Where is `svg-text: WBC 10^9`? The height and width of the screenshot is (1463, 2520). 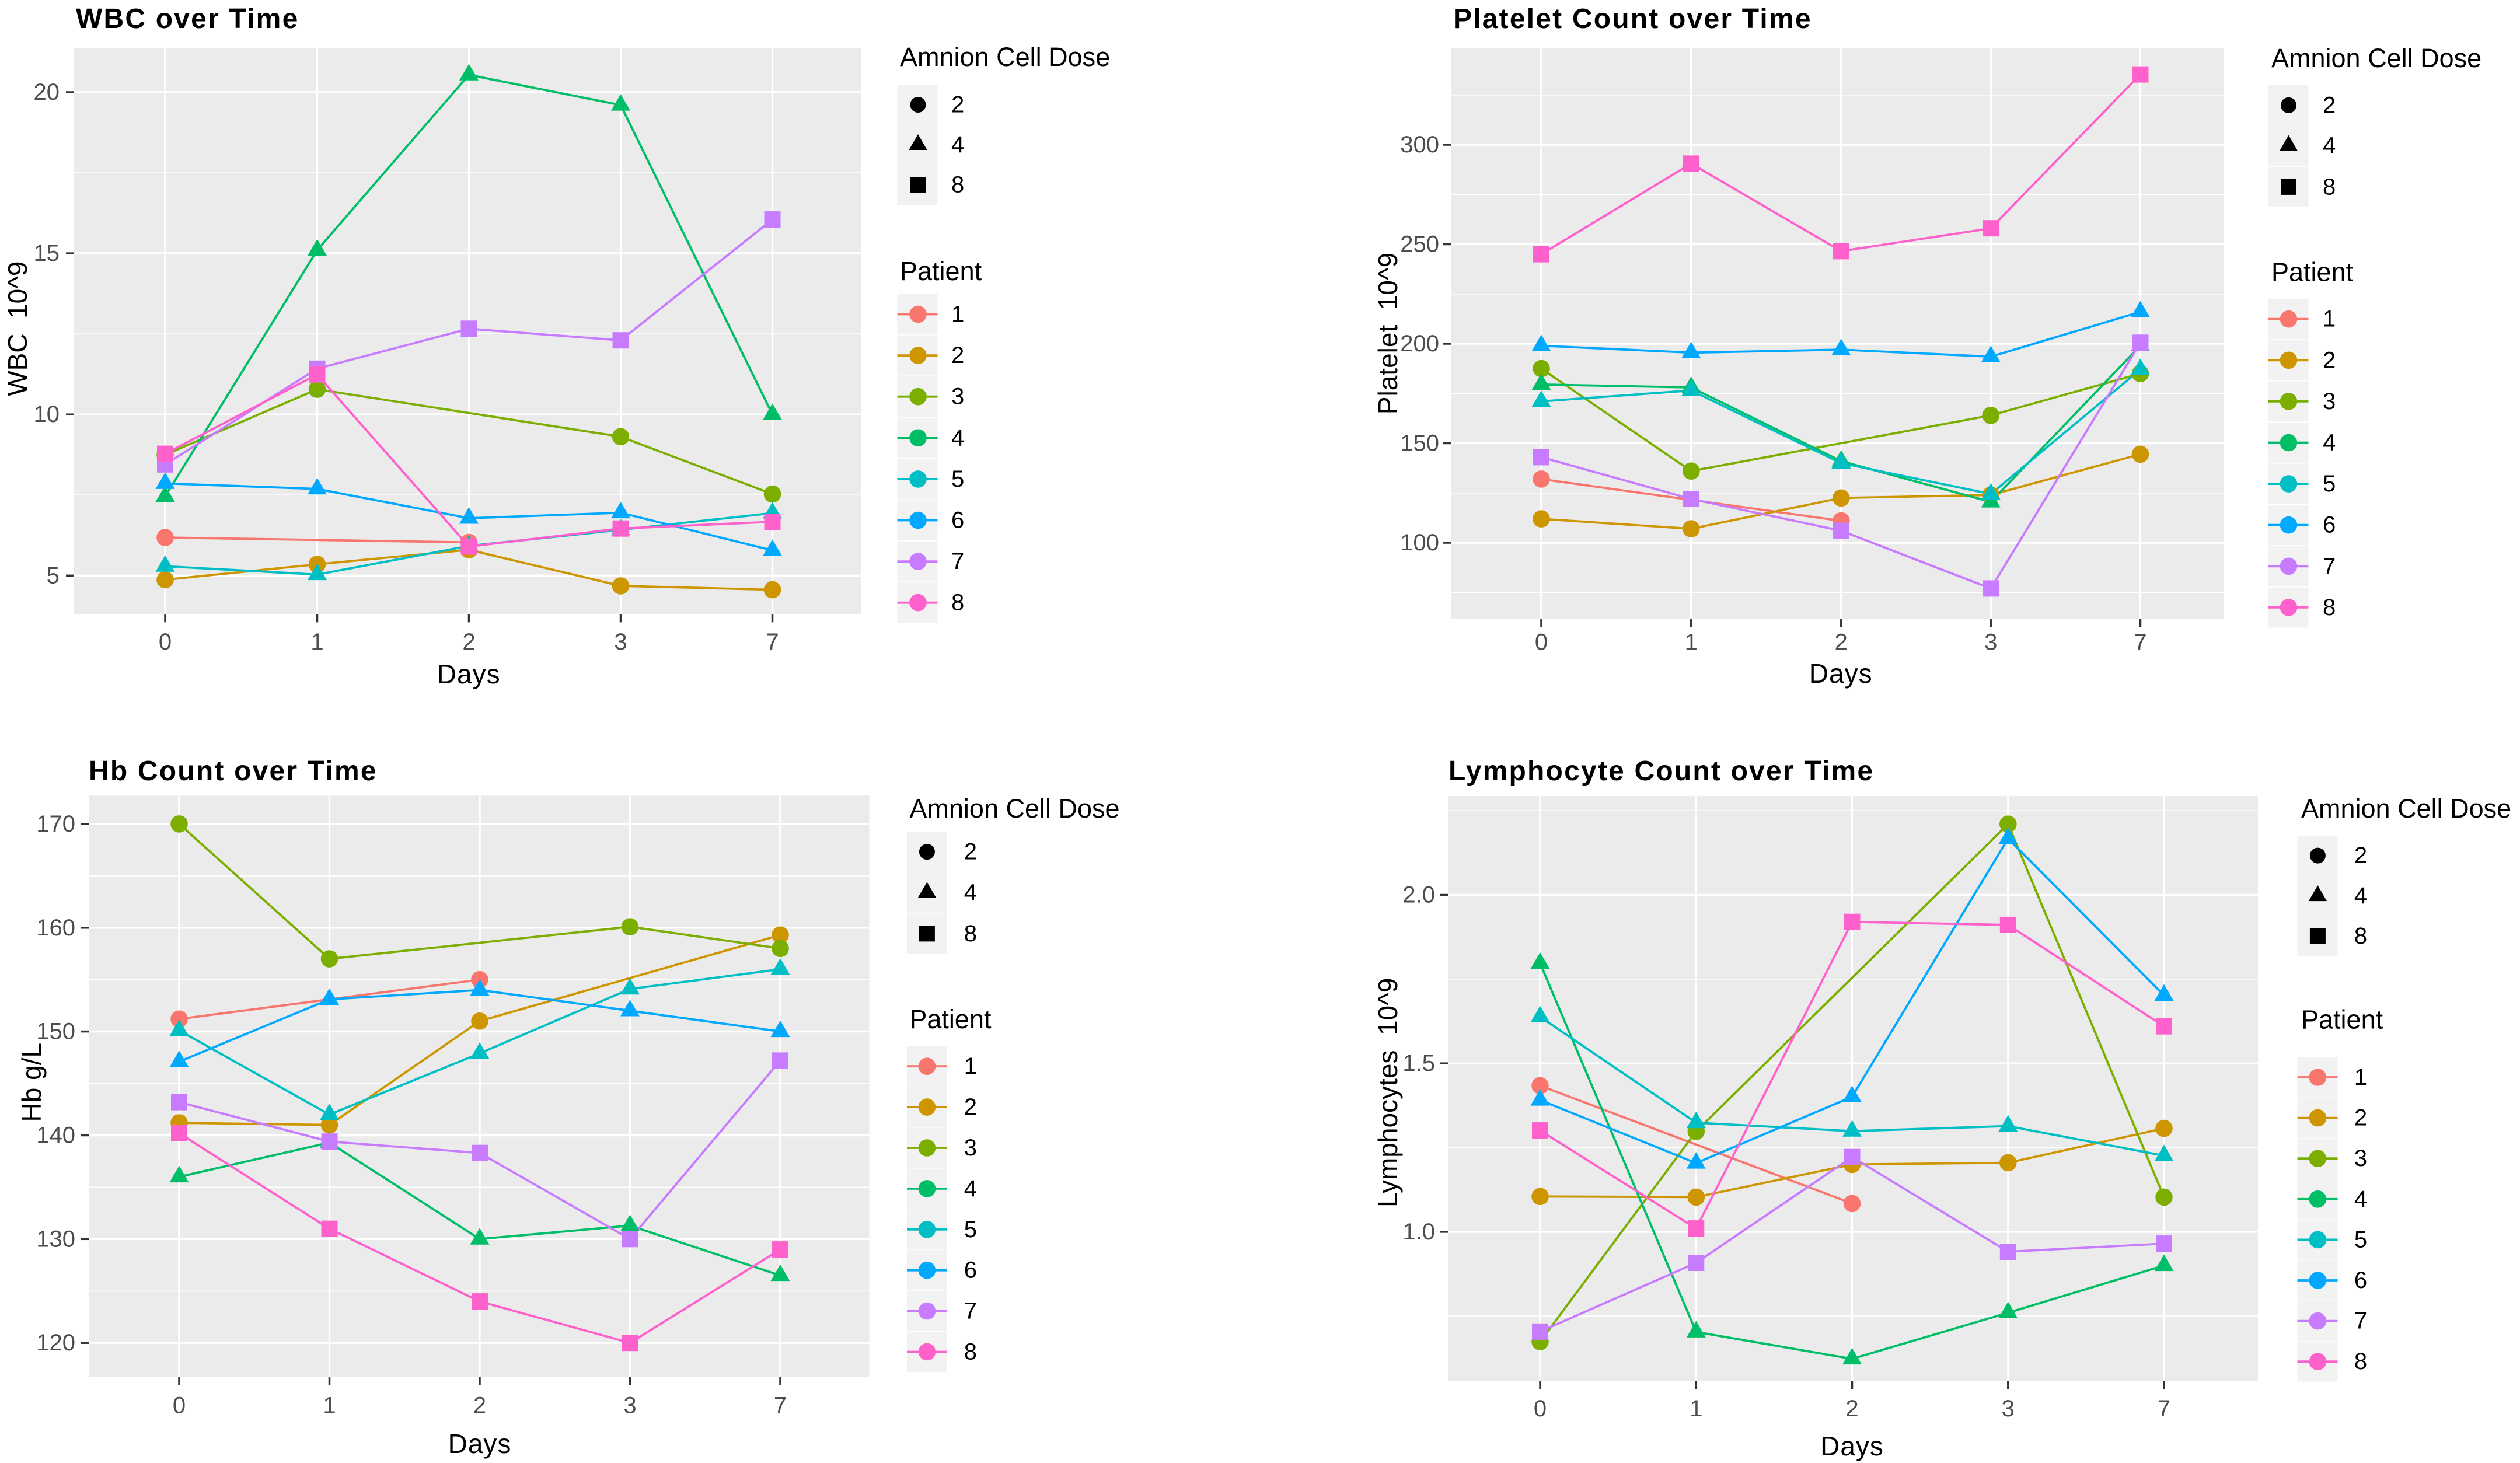 svg-text: WBC 10^9 is located at coordinates (17, 328).